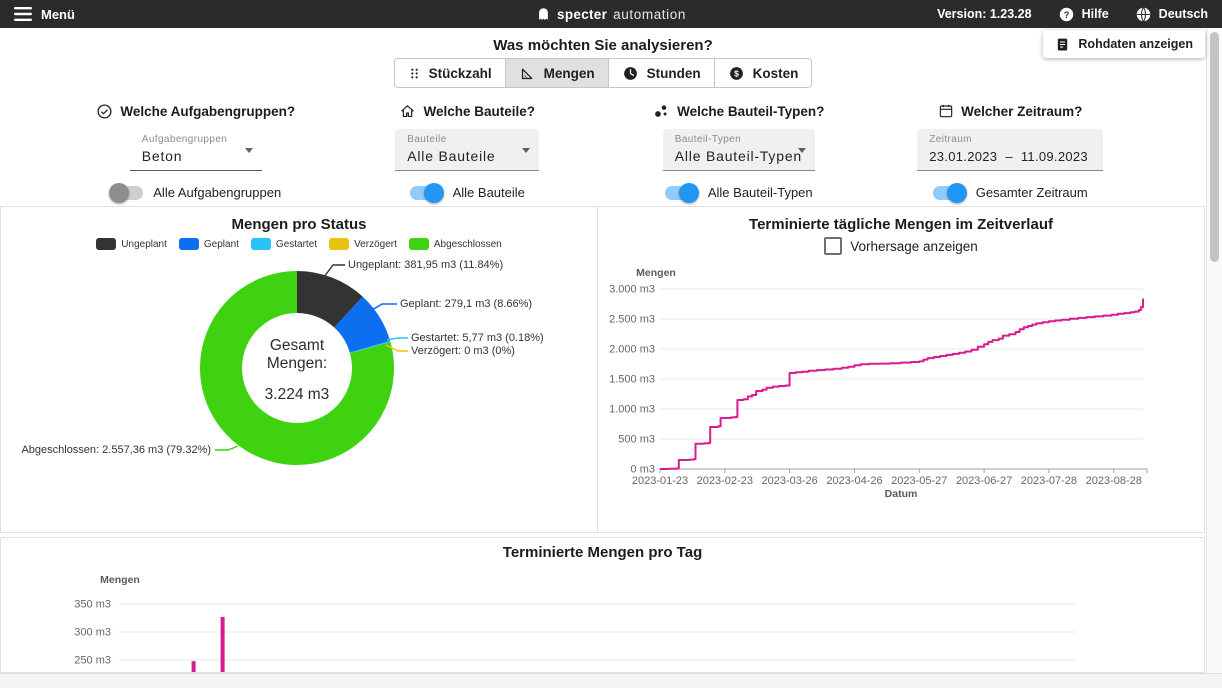 The image size is (1222, 688). Describe the element at coordinates (463, 351) in the screenshot. I see `donut-callout: Verzögert: 0 m3 (0%)` at that location.